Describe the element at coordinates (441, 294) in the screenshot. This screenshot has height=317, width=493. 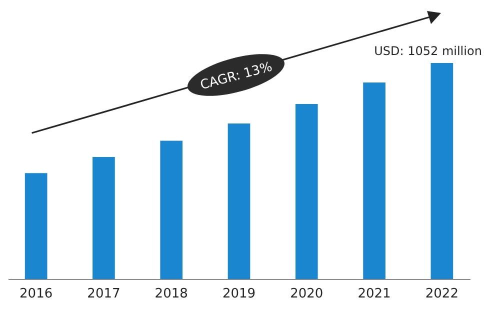
I see `x-tick-label: 2022` at that location.